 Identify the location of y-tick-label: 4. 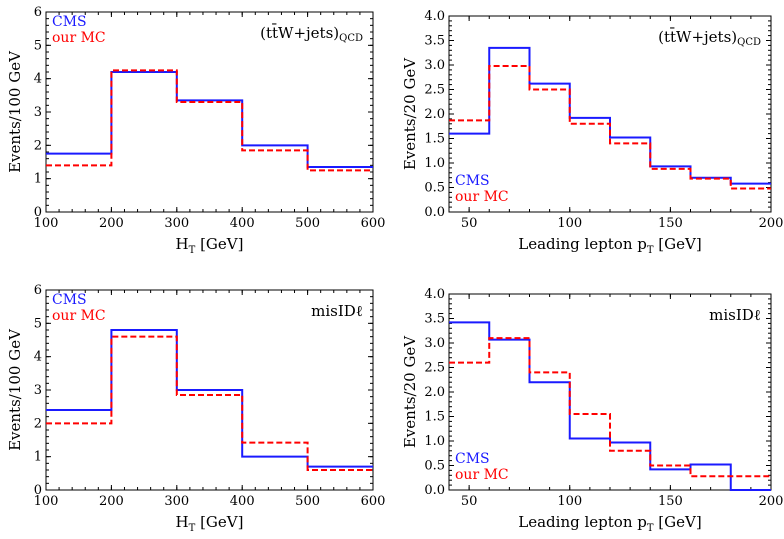
(38, 357).